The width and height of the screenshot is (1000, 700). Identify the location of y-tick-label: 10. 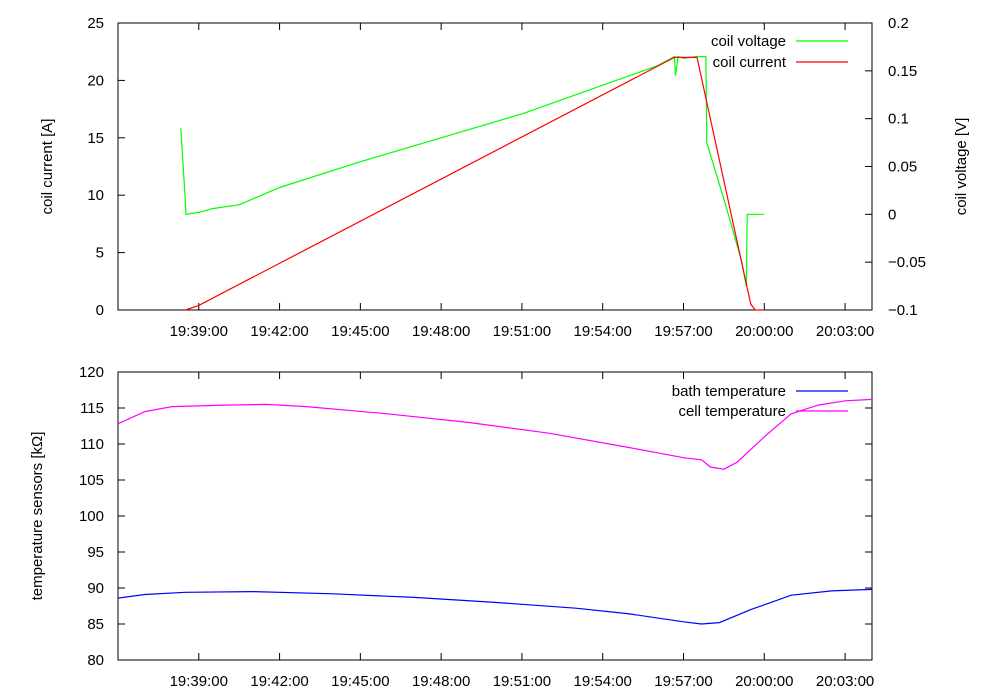
(95, 195).